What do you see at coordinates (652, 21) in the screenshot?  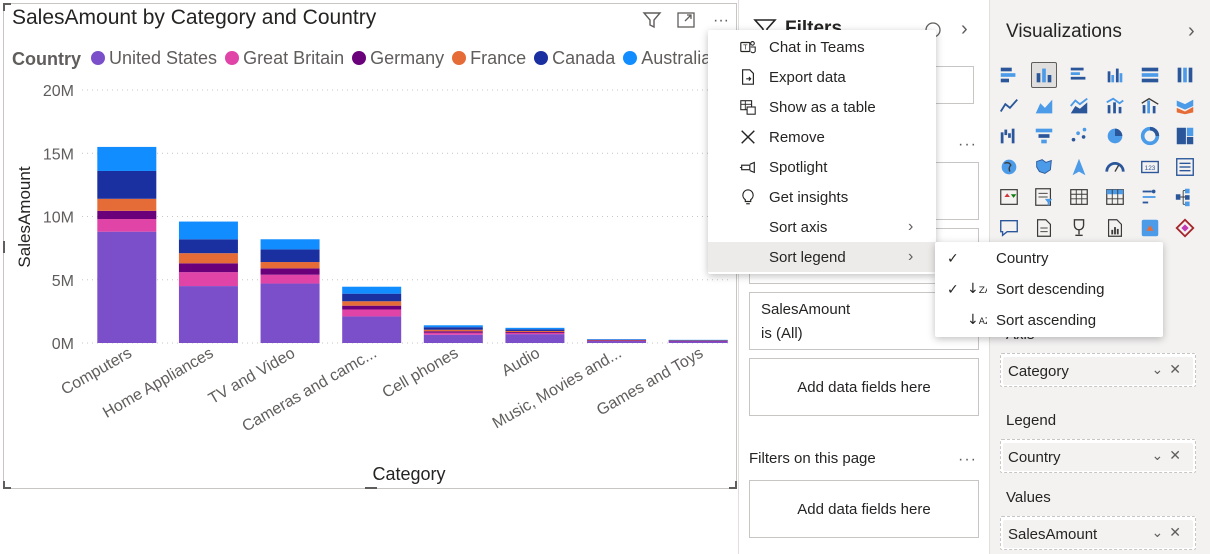 I see `filter-icon` at bounding box center [652, 21].